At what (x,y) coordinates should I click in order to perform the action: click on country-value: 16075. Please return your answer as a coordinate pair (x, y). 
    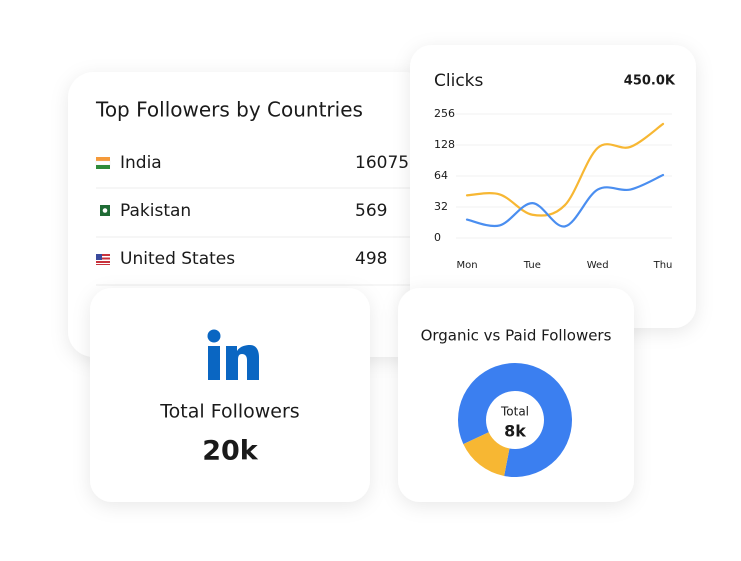
    Looking at the image, I should click on (382, 163).